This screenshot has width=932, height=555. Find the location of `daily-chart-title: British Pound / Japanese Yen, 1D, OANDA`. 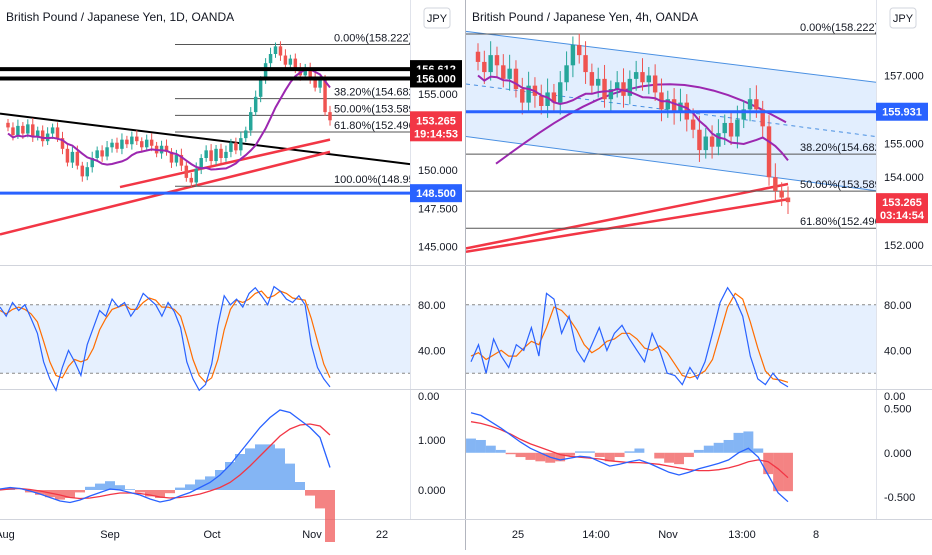

daily-chart-title: British Pound / Japanese Yen, 1D, OANDA is located at coordinates (120, 17).